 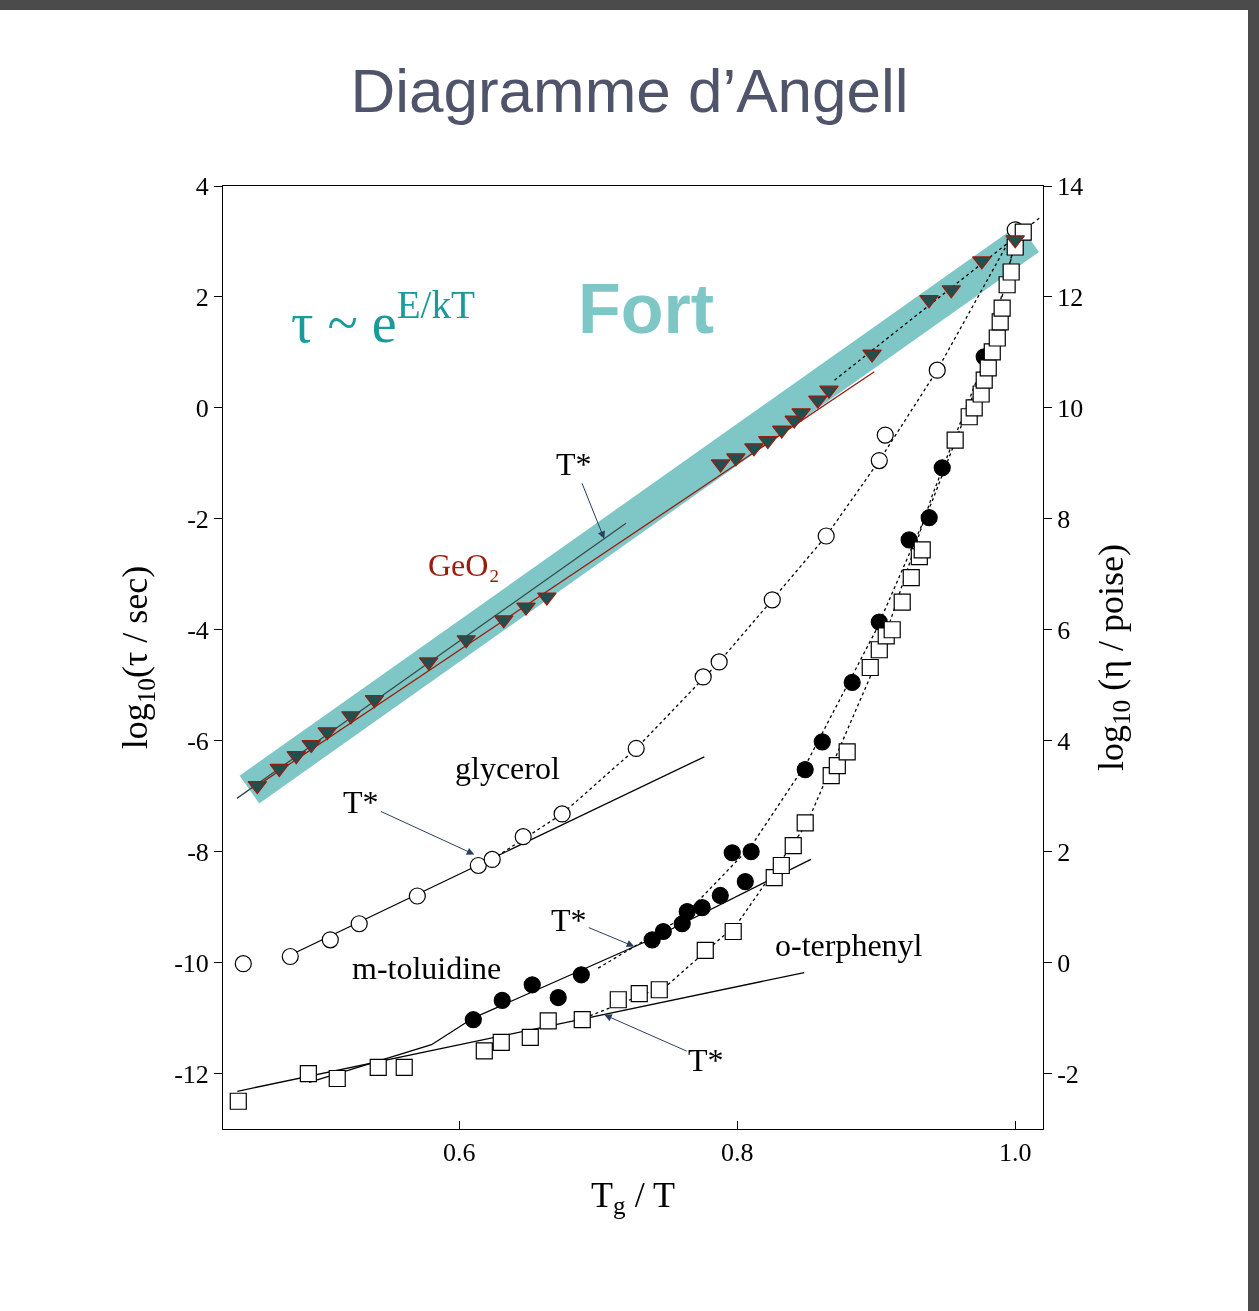 What do you see at coordinates (1064, 630) in the screenshot?
I see `y2-tick-label: 6` at bounding box center [1064, 630].